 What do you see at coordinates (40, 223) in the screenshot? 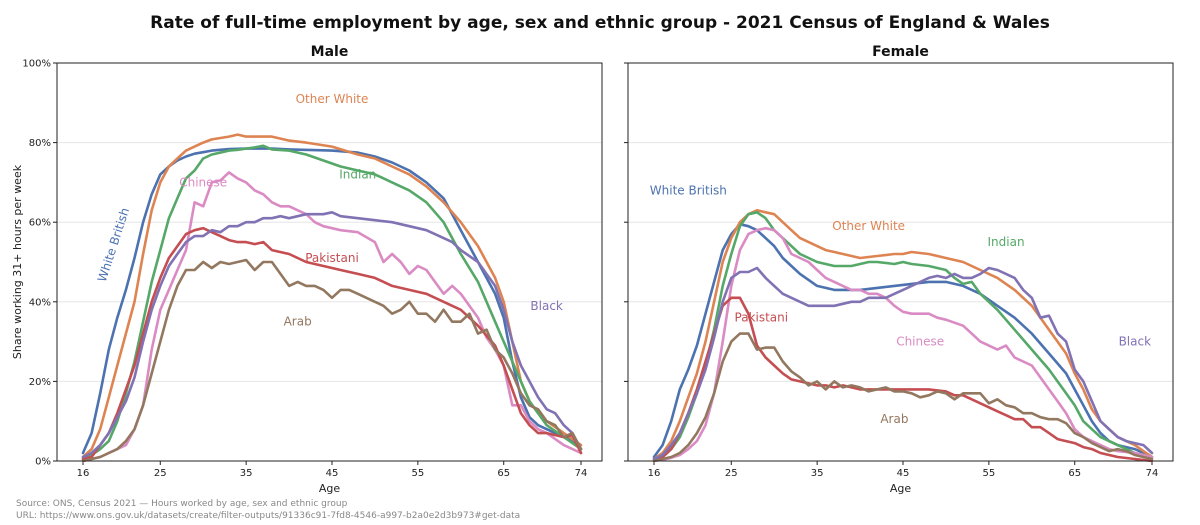
I see `y-tick-label: 60%` at bounding box center [40, 223].